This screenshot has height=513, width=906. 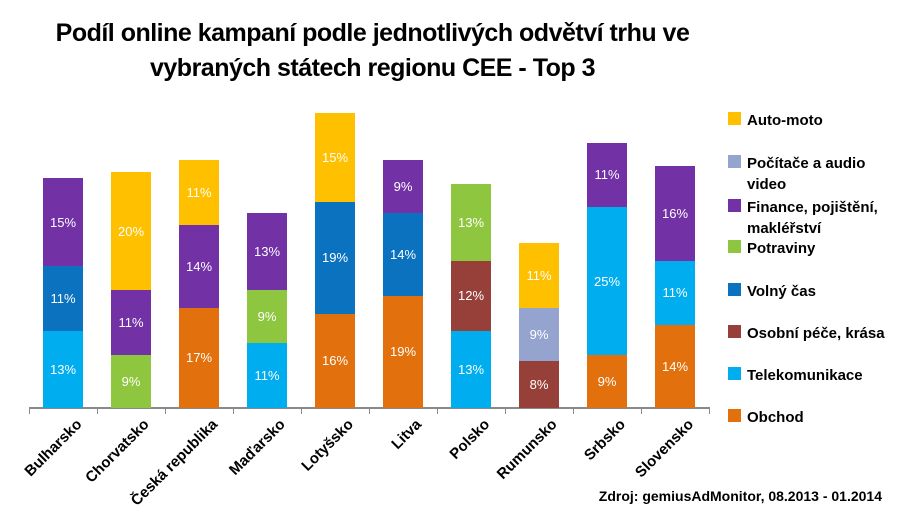 I want to click on segment-value-label: 15, so click(x=329, y=157).